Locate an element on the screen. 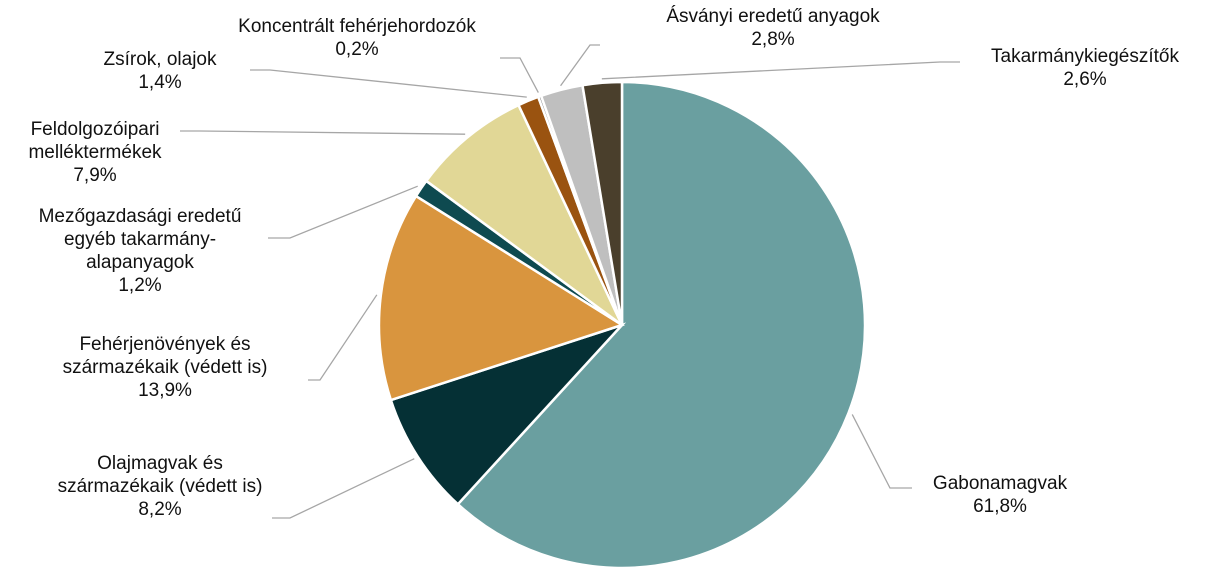 The width and height of the screenshot is (1222, 568). value-label: 7,9% is located at coordinates (95, 175).